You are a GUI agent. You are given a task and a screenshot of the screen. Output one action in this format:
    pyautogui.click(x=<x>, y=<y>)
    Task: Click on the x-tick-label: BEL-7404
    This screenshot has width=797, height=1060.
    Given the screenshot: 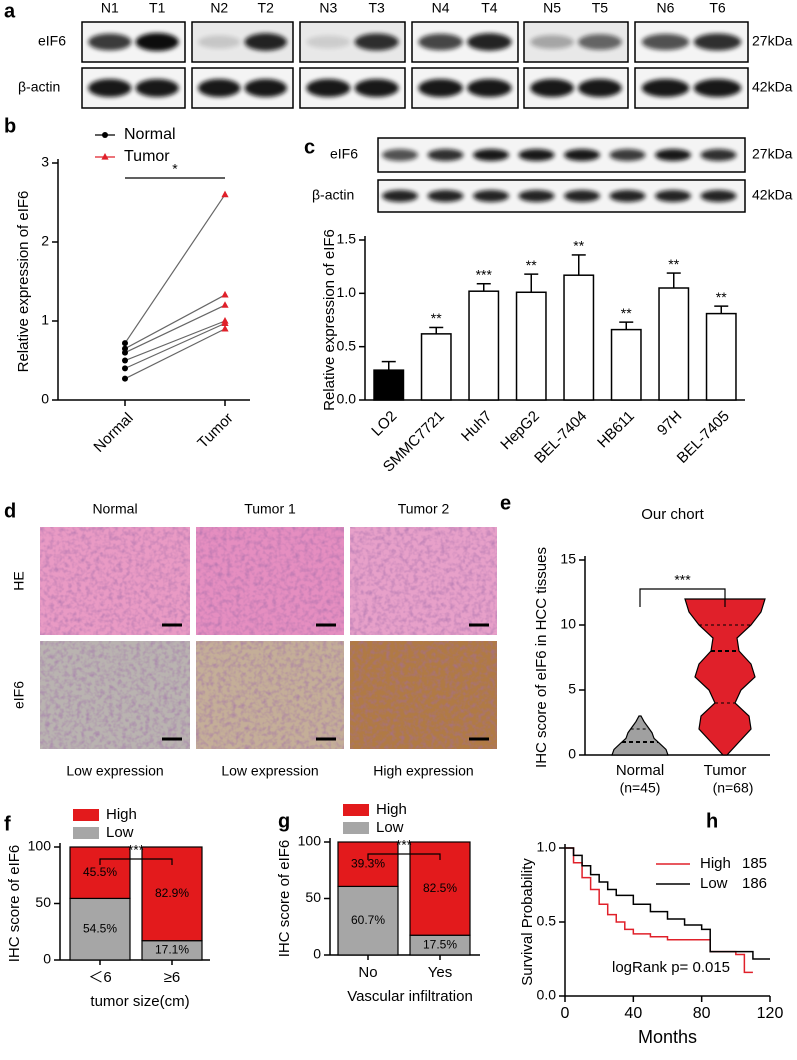 What is the action you would take?
    pyautogui.click(x=560, y=437)
    